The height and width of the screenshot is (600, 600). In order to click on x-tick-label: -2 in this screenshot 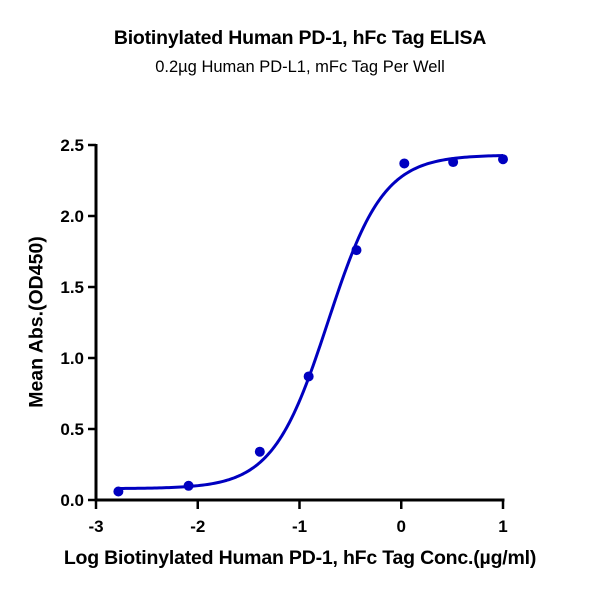, I will do `click(197, 526)`.